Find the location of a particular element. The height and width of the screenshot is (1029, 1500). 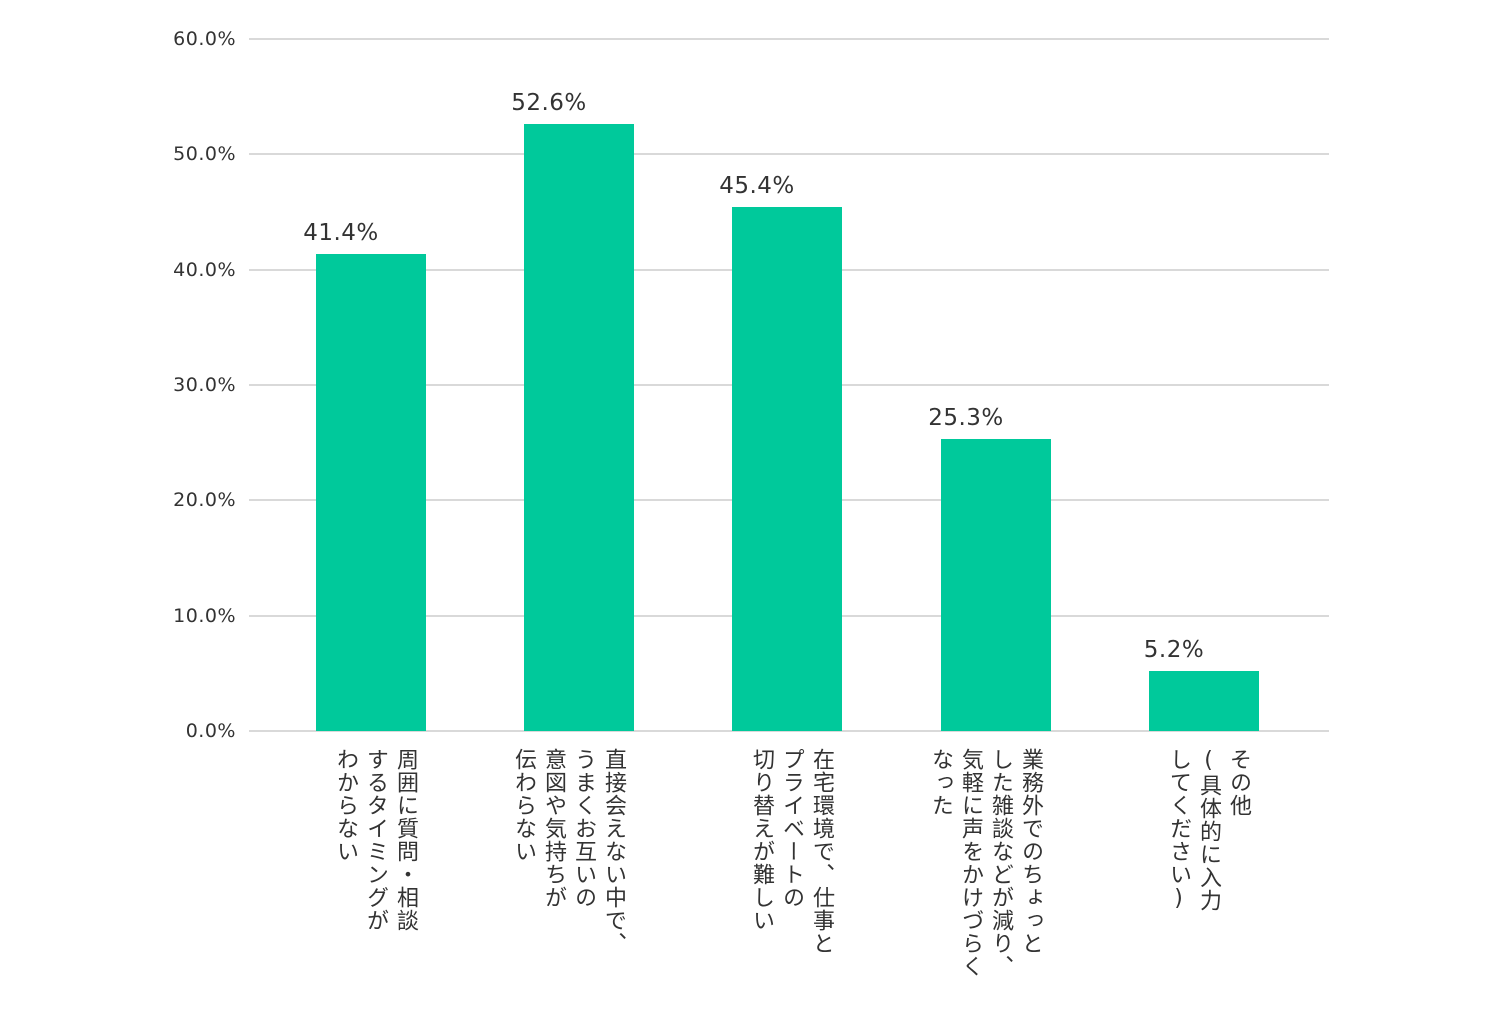

y-tick-label: 30.0% is located at coordinates (204, 385).